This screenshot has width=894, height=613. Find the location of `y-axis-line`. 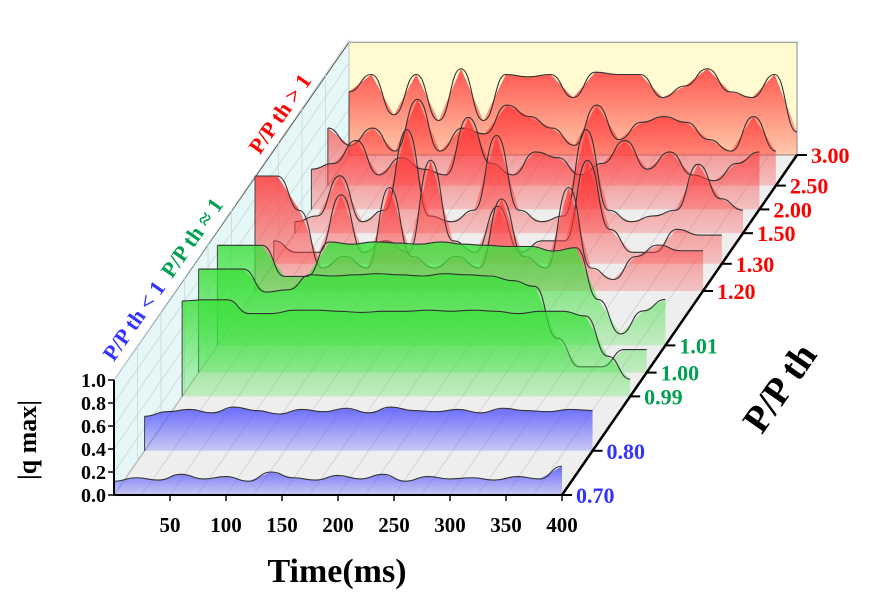

y-axis-line is located at coordinates (679, 325).